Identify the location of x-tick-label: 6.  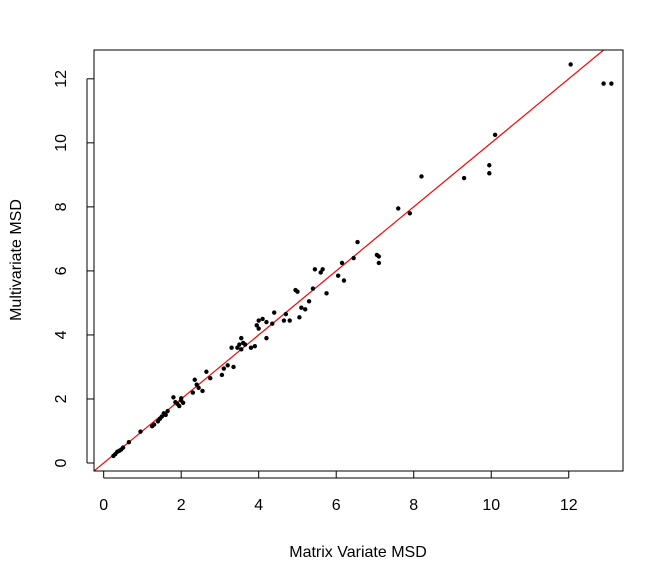
(336, 505).